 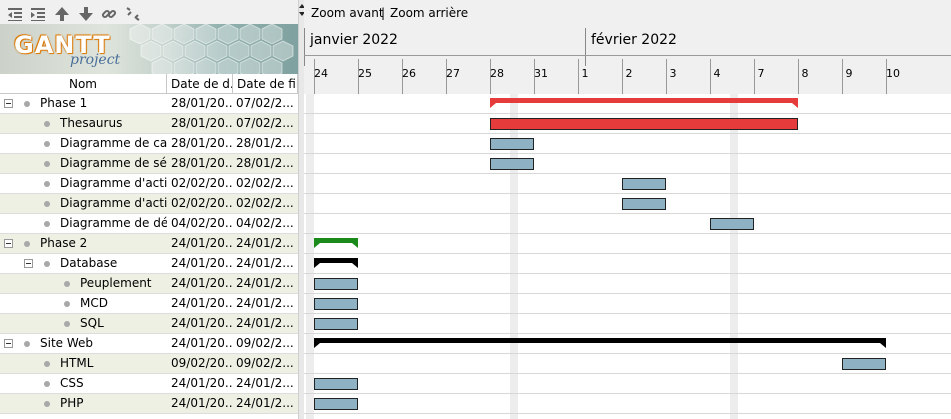 What do you see at coordinates (429, 13) in the screenshot?
I see `zoom-out-link: Zoom arrière` at bounding box center [429, 13].